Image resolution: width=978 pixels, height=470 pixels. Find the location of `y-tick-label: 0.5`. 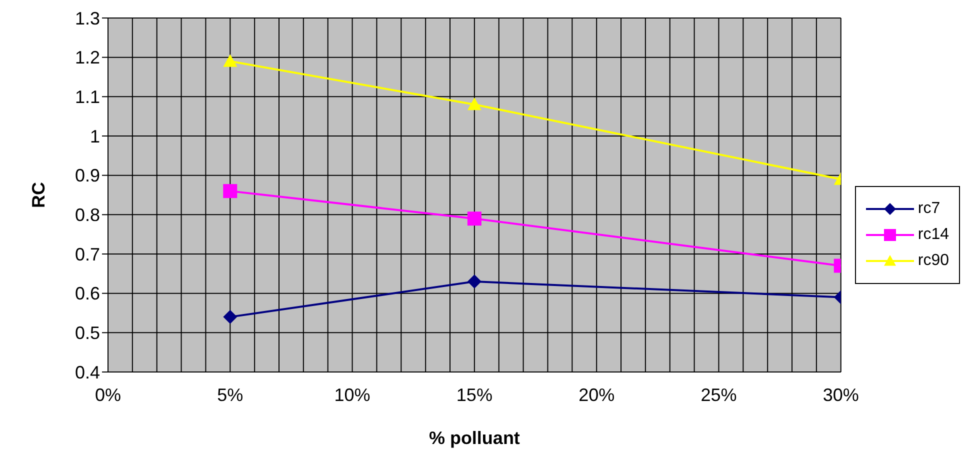

y-tick-label: 0.5 is located at coordinates (87, 333).